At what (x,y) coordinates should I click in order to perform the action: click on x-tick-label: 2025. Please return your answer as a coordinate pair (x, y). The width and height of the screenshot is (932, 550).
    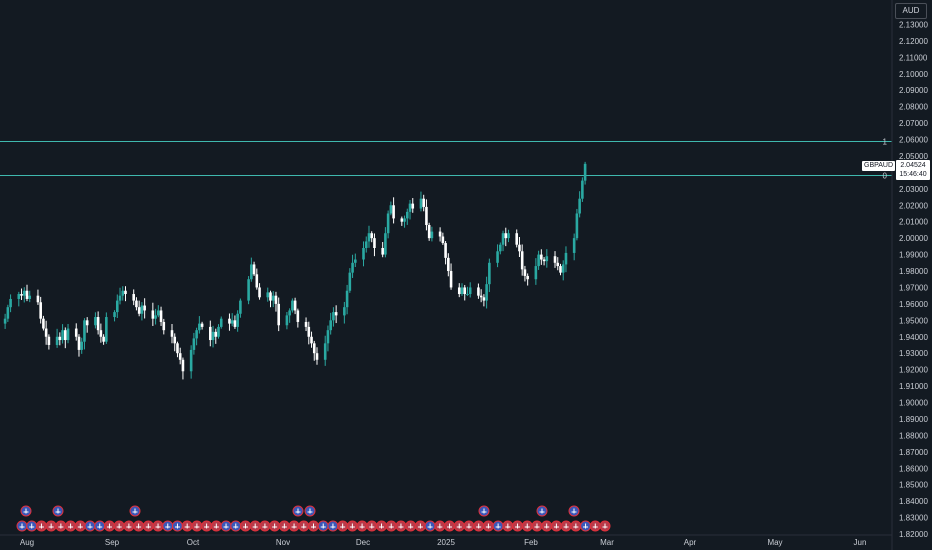
    Looking at the image, I should click on (446, 542).